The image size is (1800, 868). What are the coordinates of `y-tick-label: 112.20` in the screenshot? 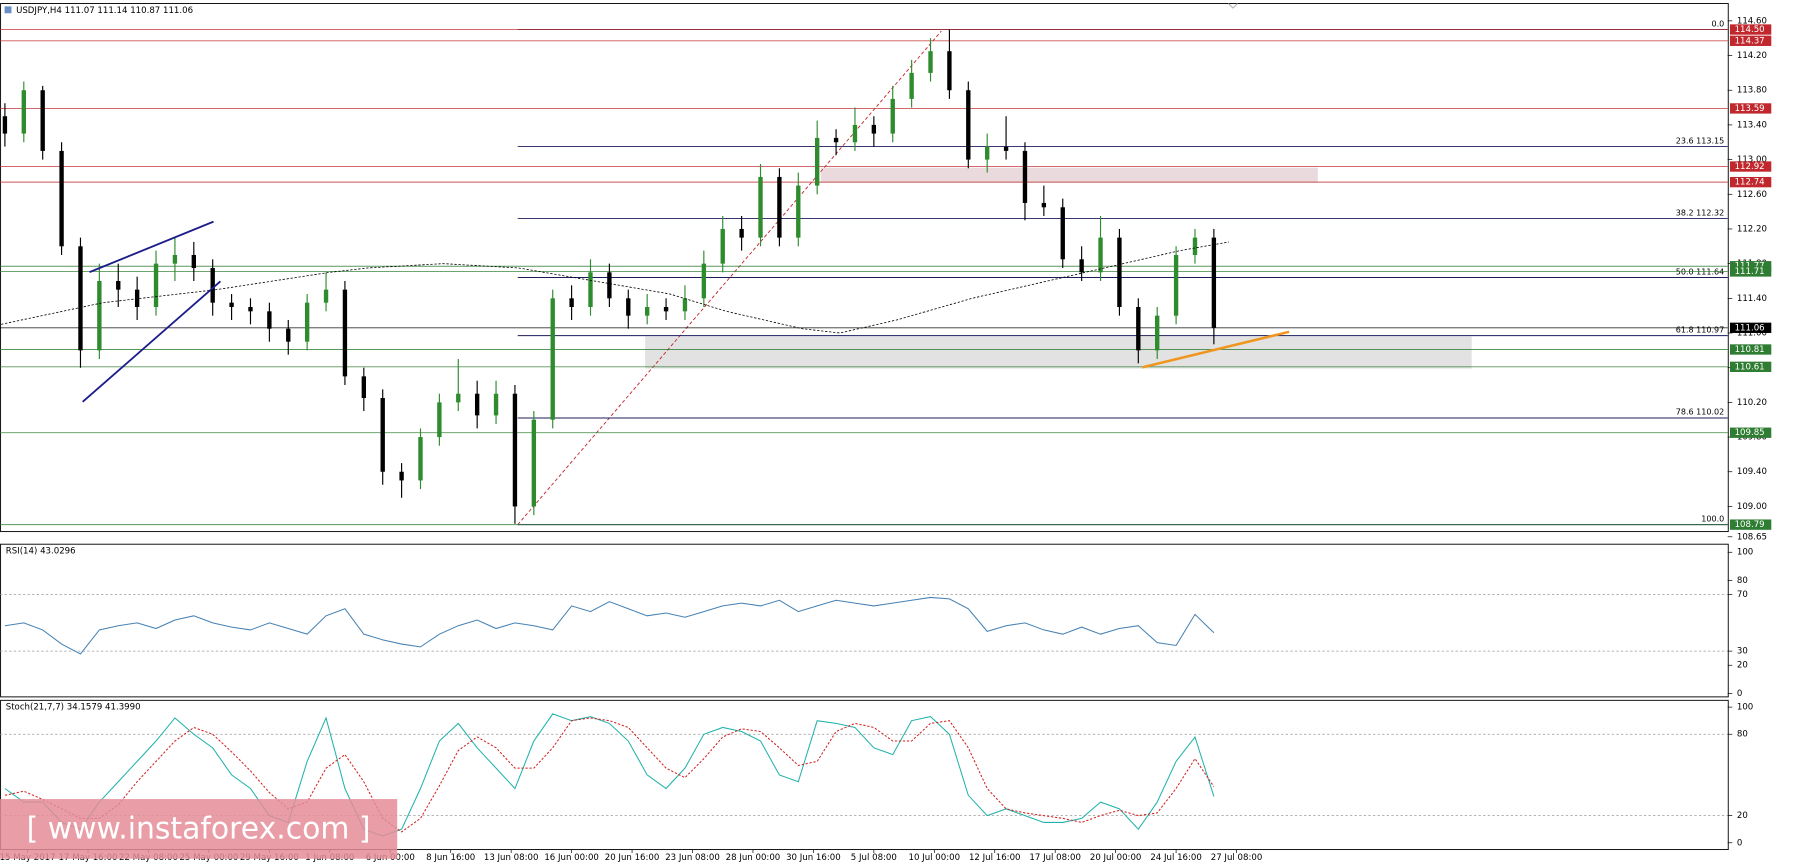 It's located at (1752, 229).